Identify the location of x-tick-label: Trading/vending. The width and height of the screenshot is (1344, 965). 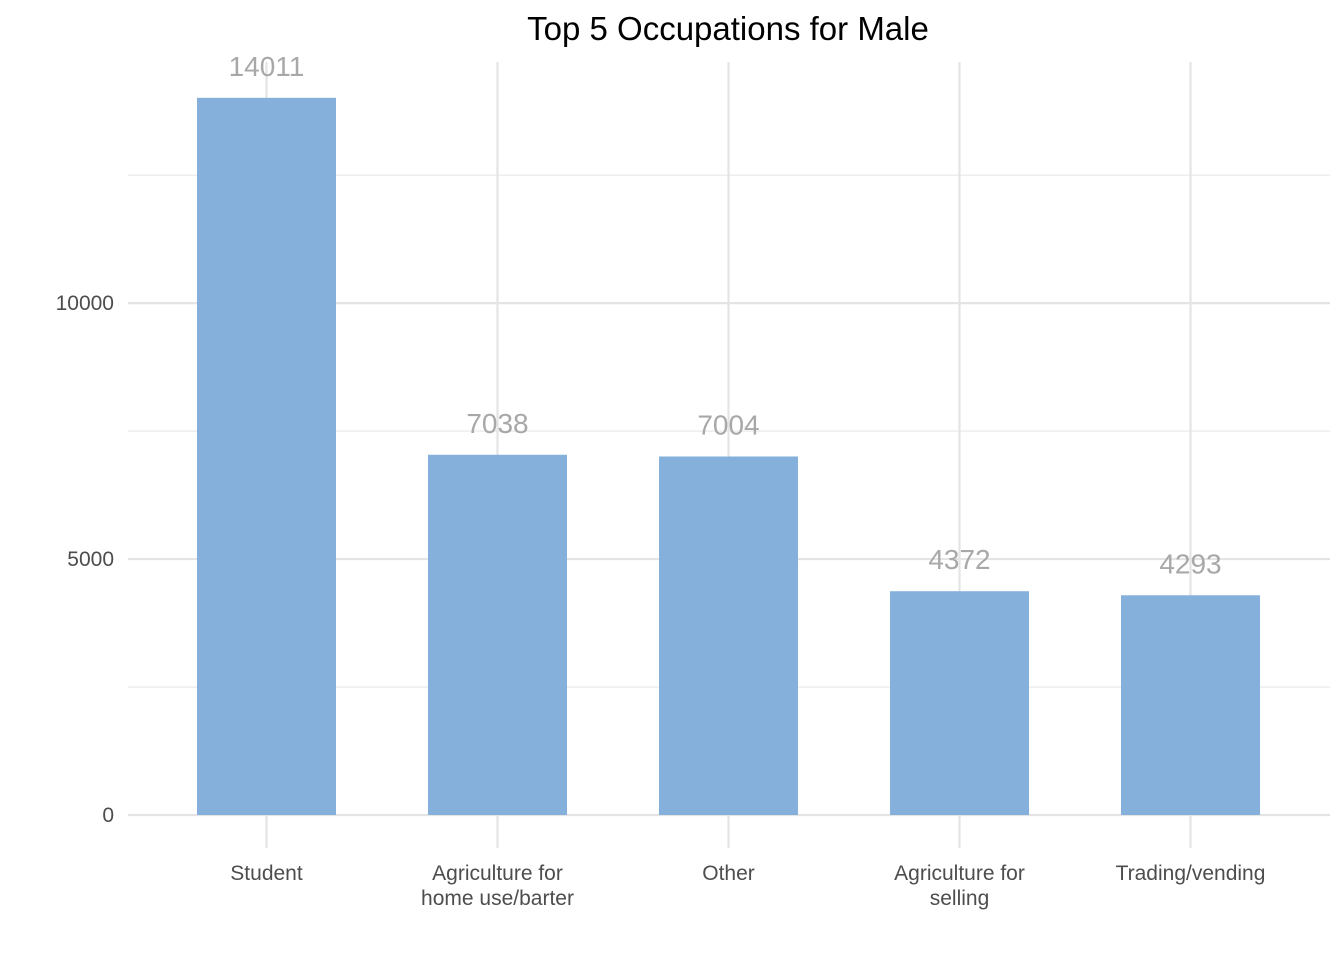
(1191, 873).